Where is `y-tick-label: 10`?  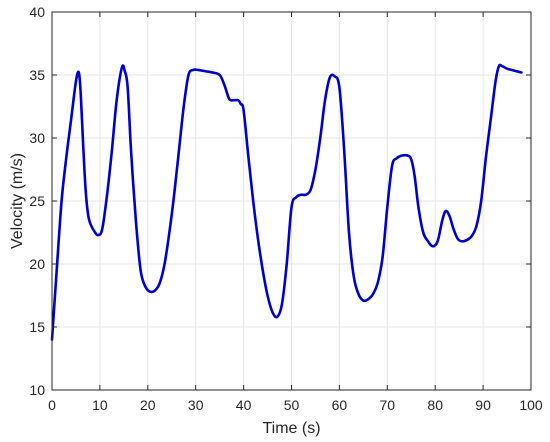 y-tick-label: 10 is located at coordinates (37, 390).